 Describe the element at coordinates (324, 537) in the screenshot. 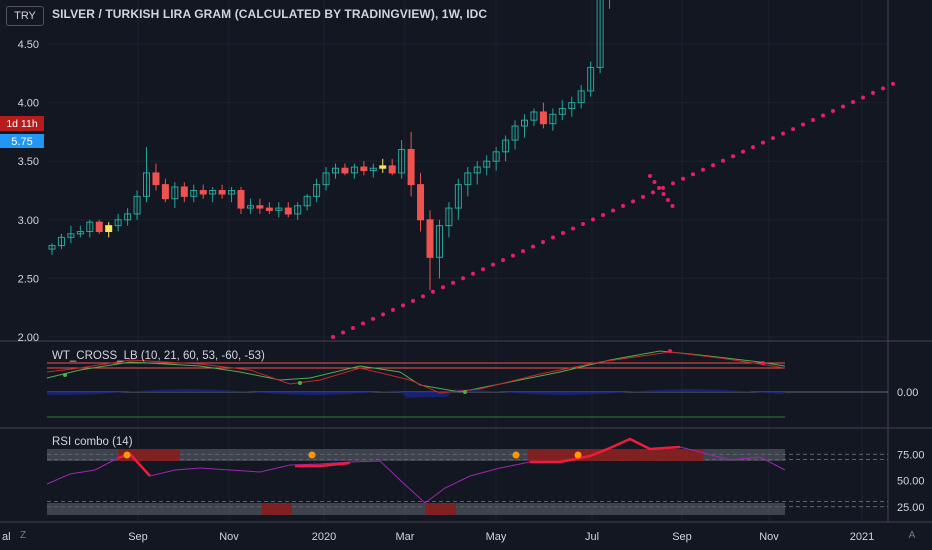

I see `time-tick-label: 2020` at that location.